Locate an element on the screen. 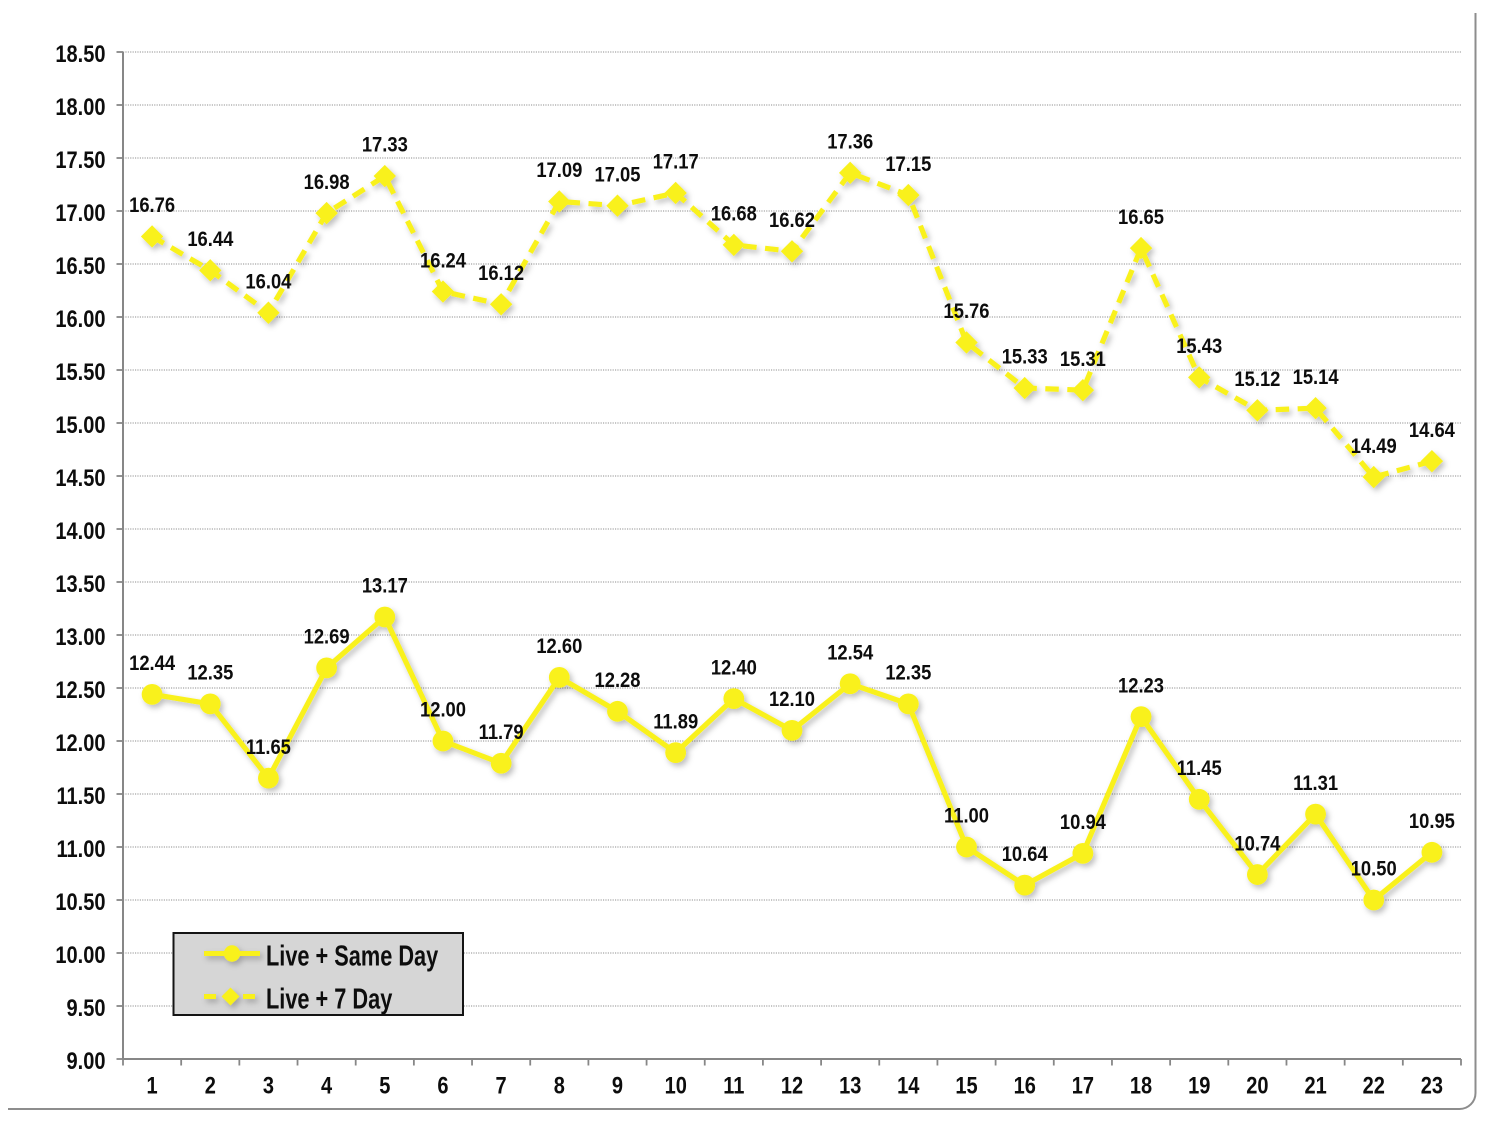 The height and width of the screenshot is (1128, 1488). svg-text: 11.79 is located at coordinates (501, 732).